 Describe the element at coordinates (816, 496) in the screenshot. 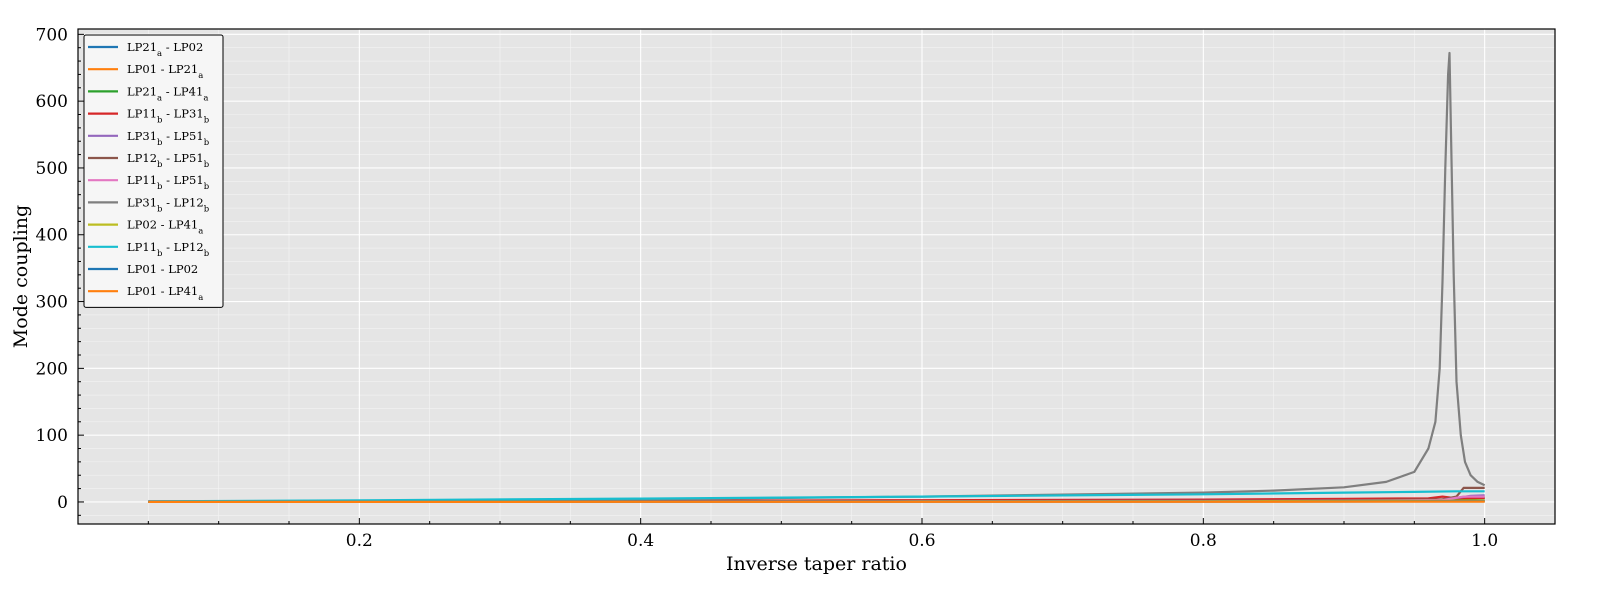

I see `series-line` at that location.